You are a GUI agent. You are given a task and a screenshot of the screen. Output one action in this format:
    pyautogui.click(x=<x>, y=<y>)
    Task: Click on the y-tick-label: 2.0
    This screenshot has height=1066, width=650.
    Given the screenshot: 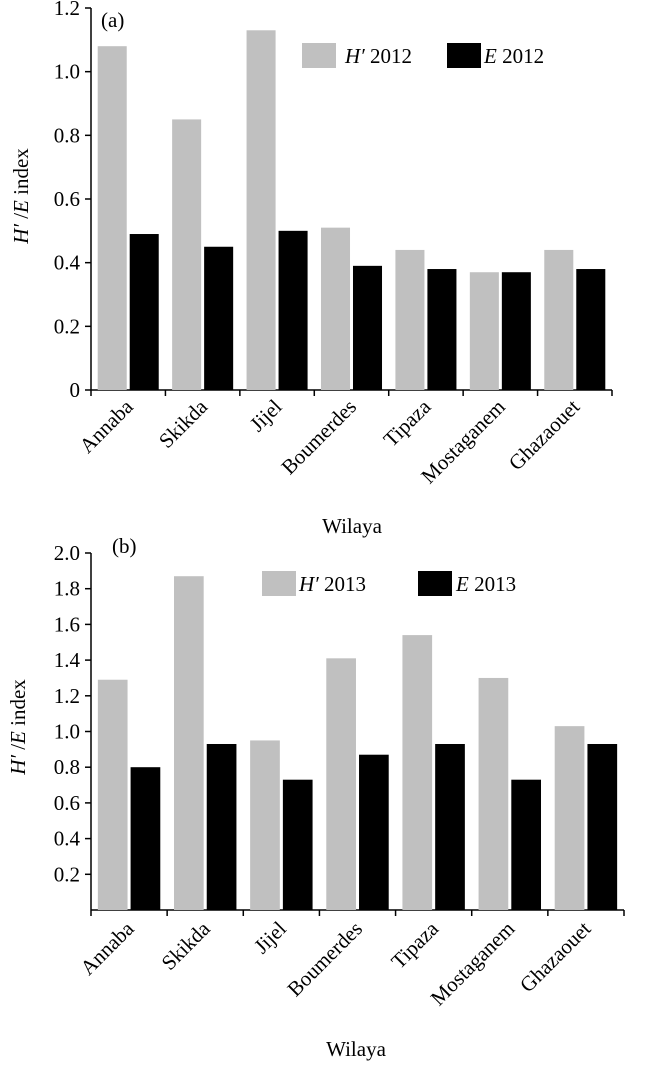 What is the action you would take?
    pyautogui.click(x=67, y=553)
    